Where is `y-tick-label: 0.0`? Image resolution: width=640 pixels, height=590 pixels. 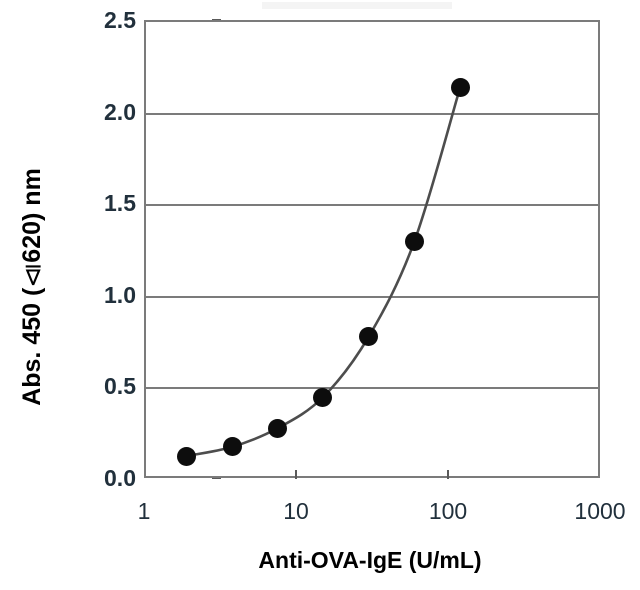 y-tick-label: 0.0 is located at coordinates (120, 478).